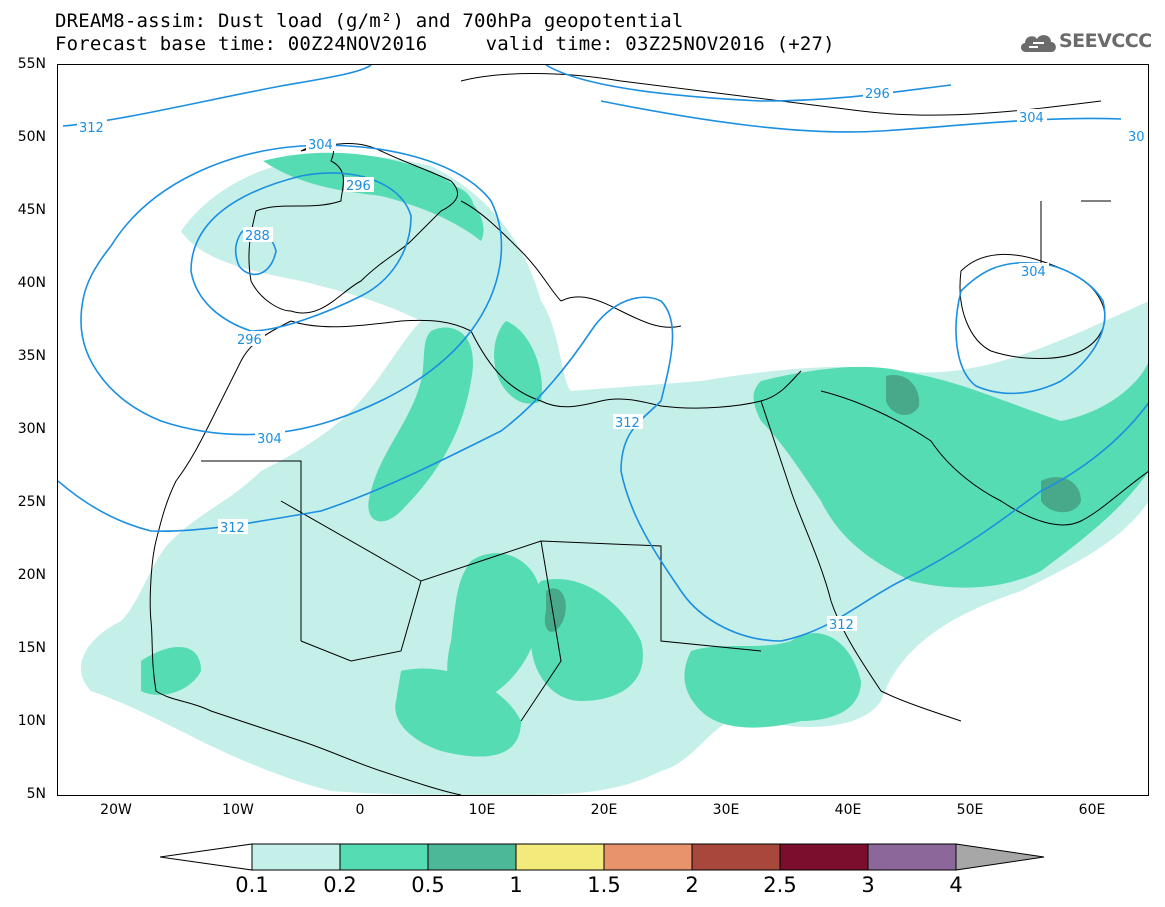  I want to click on lat-label: 50N, so click(31, 137).